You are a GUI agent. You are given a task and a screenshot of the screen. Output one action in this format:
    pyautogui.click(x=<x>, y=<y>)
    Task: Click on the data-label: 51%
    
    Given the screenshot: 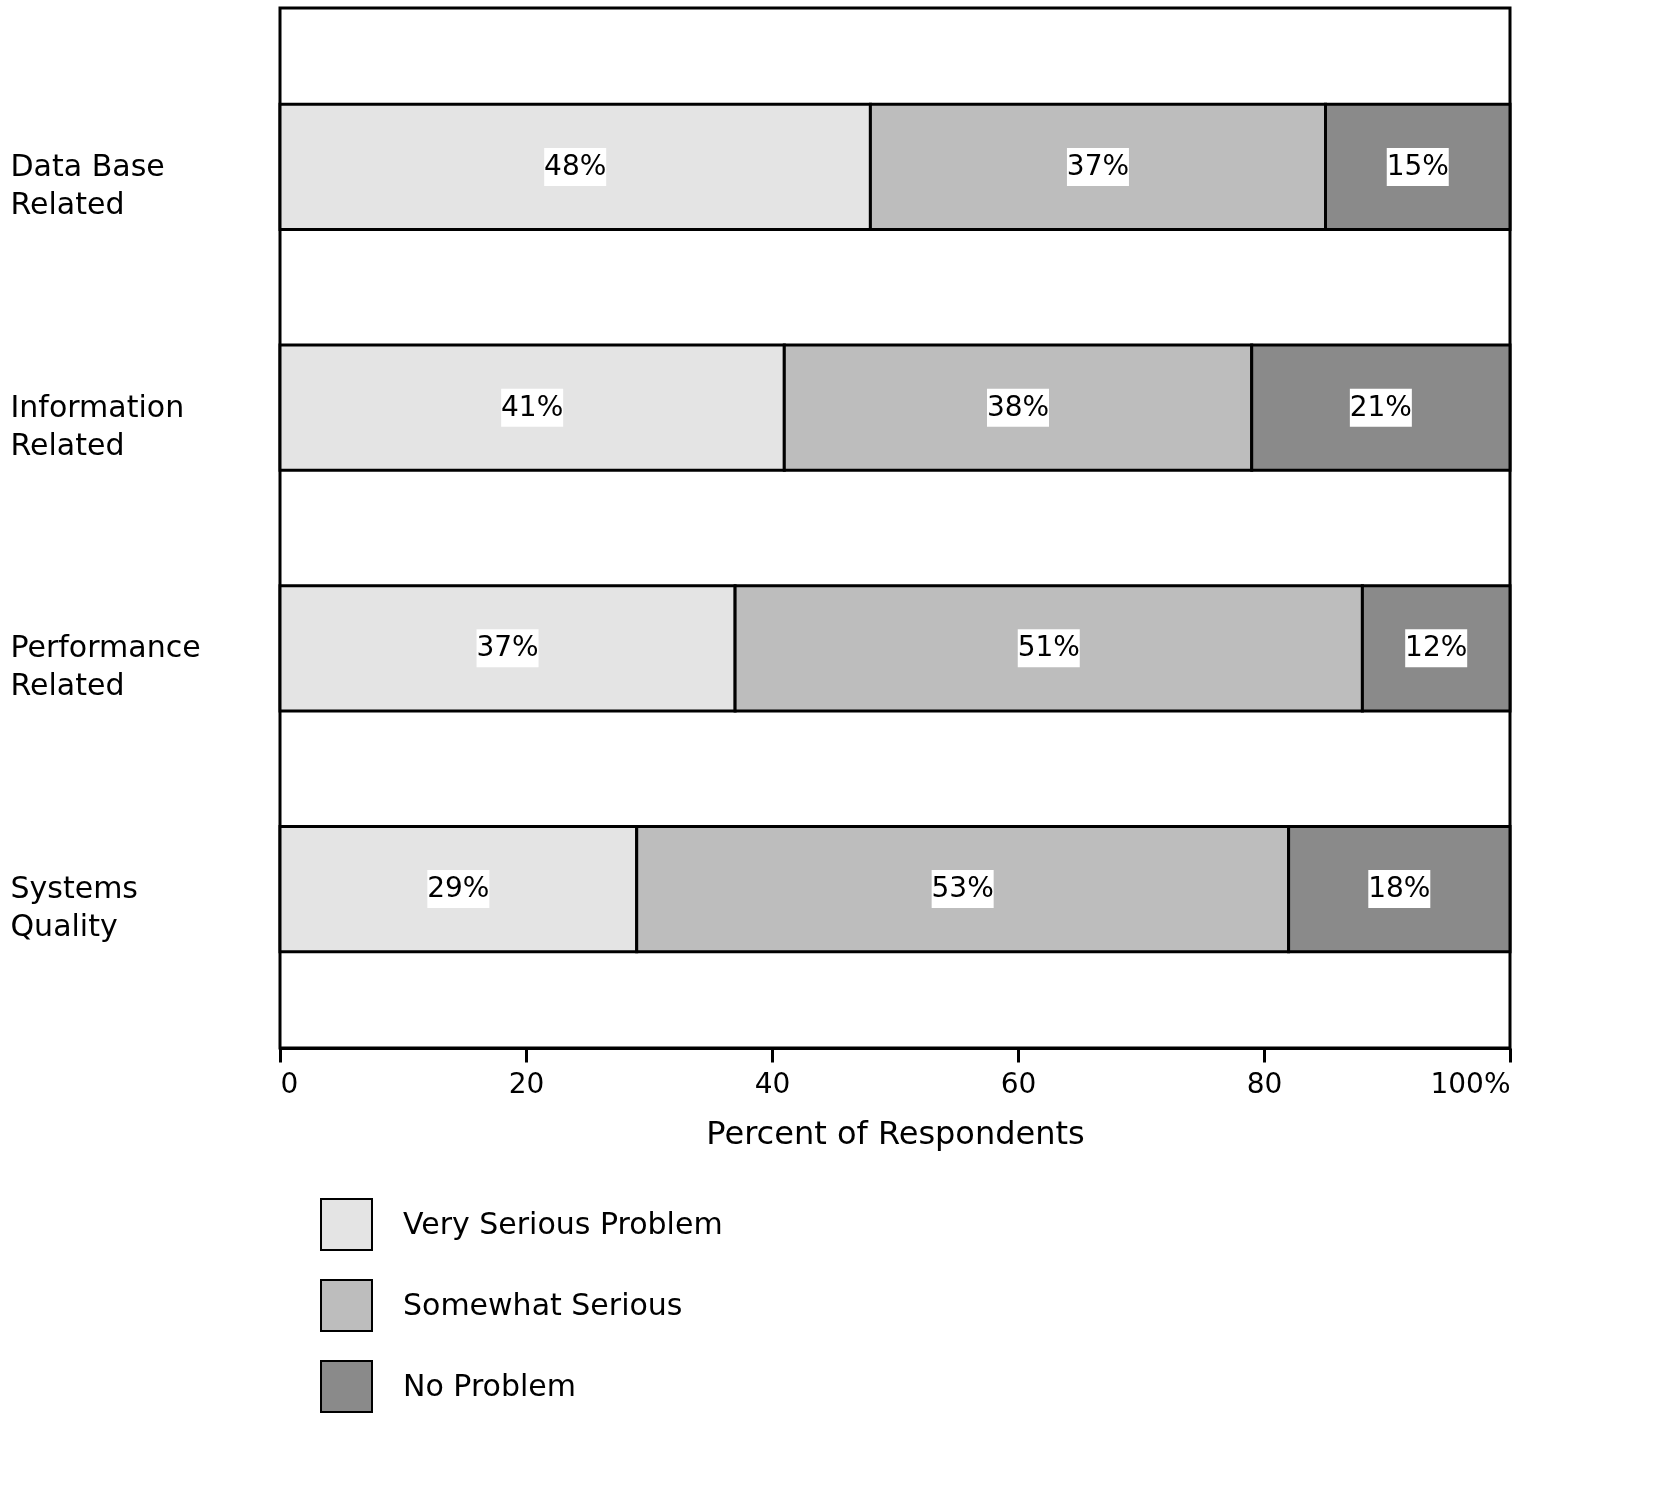 What is the action you would take?
    pyautogui.click(x=1048, y=647)
    